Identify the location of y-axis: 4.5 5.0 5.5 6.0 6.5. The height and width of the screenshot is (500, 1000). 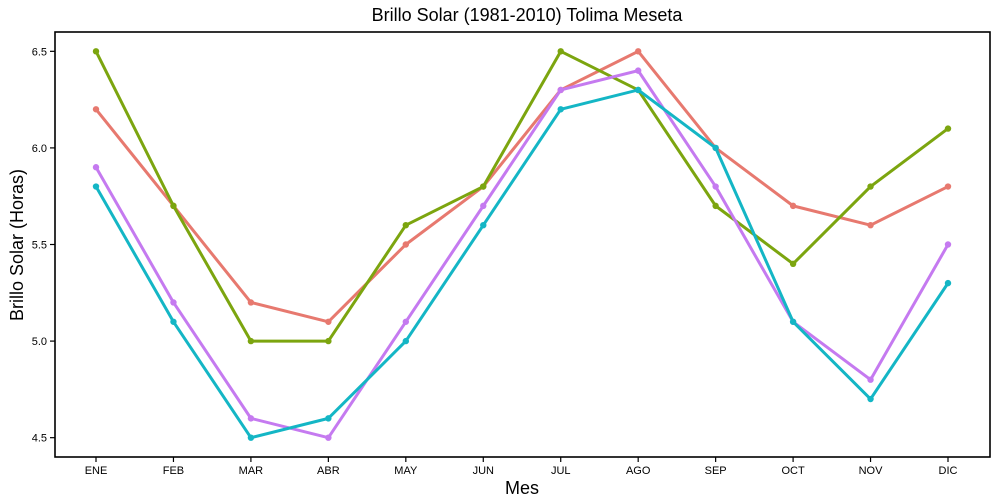
(43, 245).